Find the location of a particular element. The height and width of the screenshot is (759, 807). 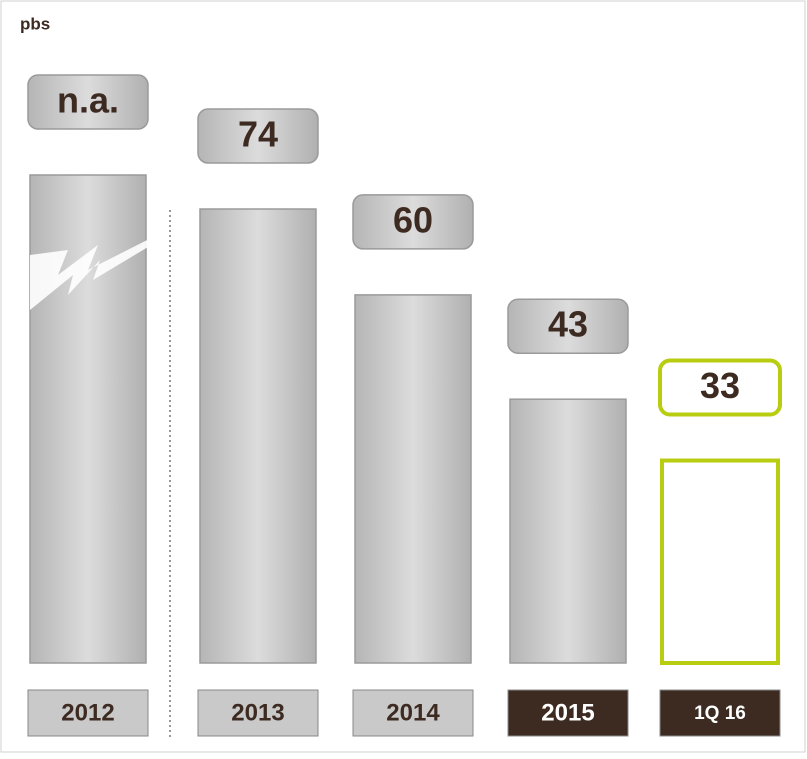

value-label: 60 is located at coordinates (413, 219).